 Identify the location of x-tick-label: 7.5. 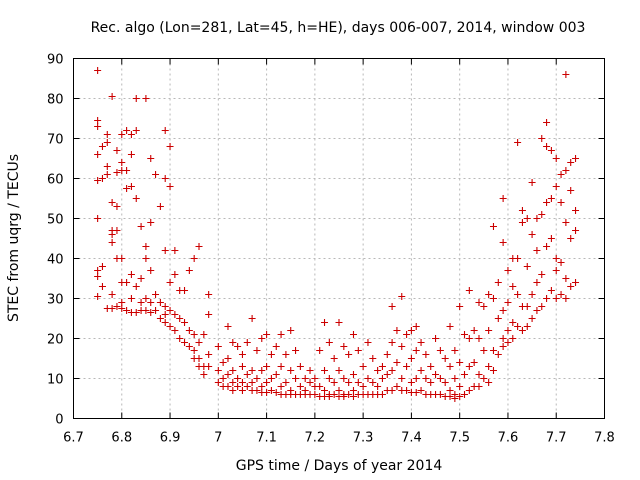
(459, 438).